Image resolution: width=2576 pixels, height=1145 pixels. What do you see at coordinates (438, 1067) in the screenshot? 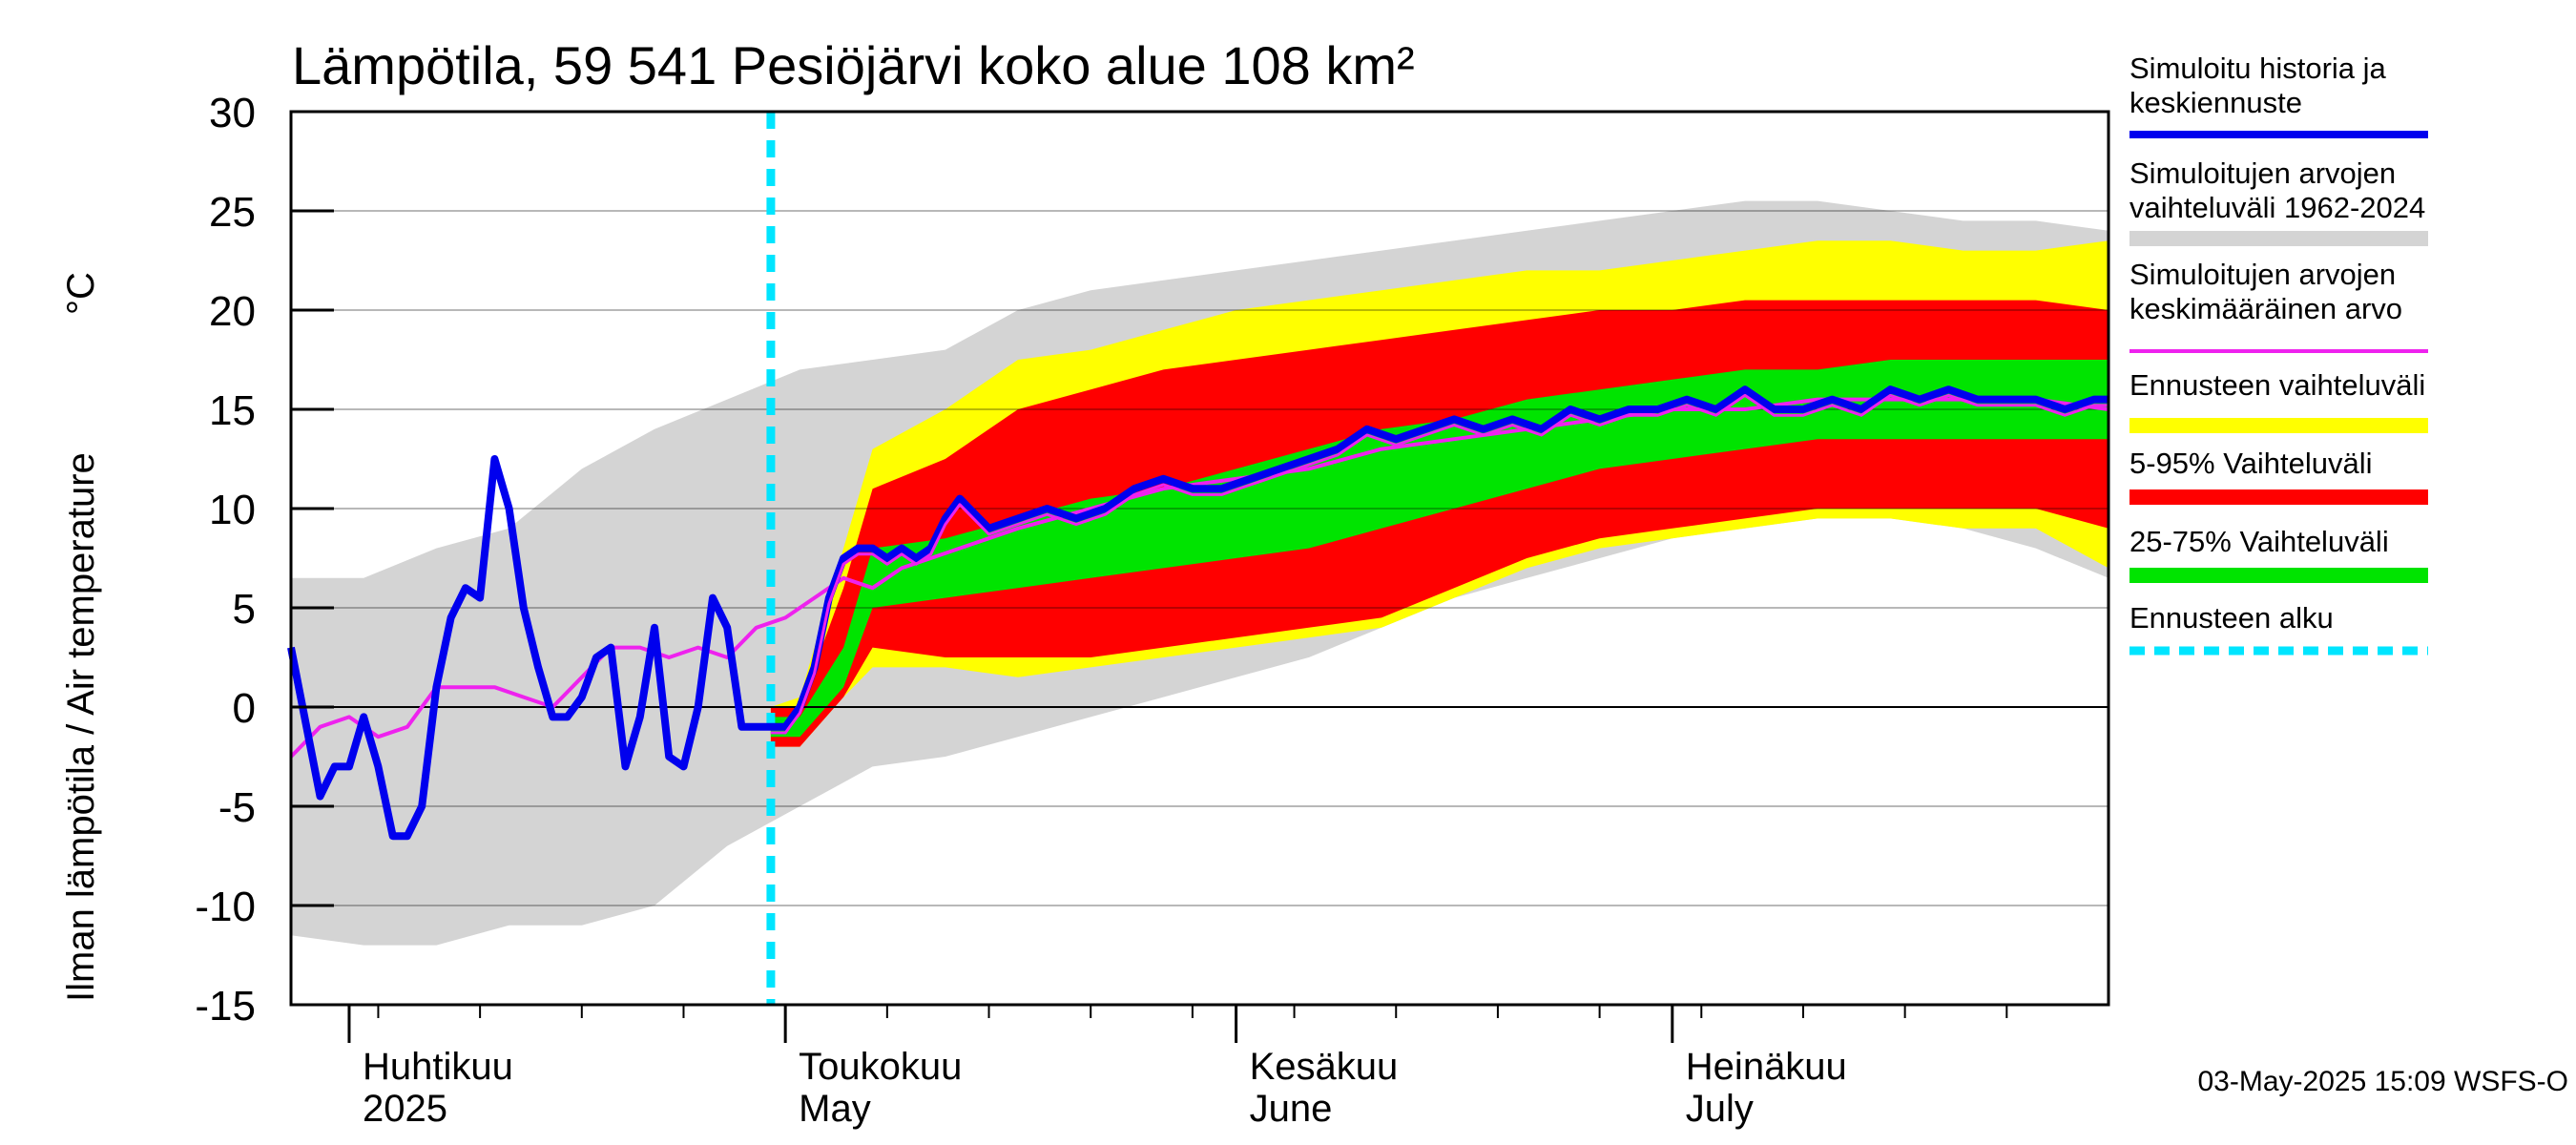
I see `x-month-label: Huhtikuu` at bounding box center [438, 1067].